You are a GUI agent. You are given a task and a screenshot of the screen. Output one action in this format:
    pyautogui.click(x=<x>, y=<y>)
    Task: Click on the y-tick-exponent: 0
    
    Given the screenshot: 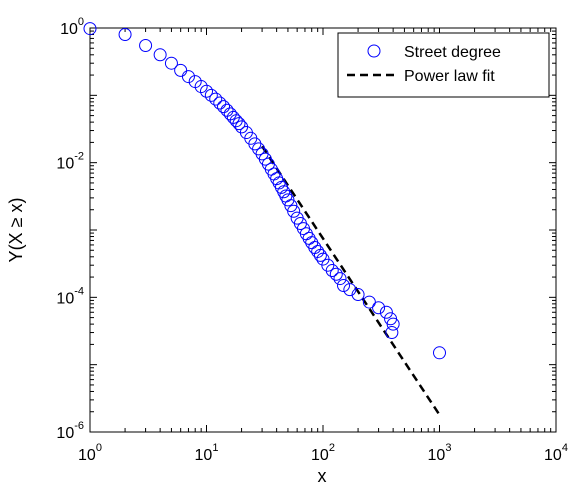 What is the action you would take?
    pyautogui.click(x=81, y=22)
    